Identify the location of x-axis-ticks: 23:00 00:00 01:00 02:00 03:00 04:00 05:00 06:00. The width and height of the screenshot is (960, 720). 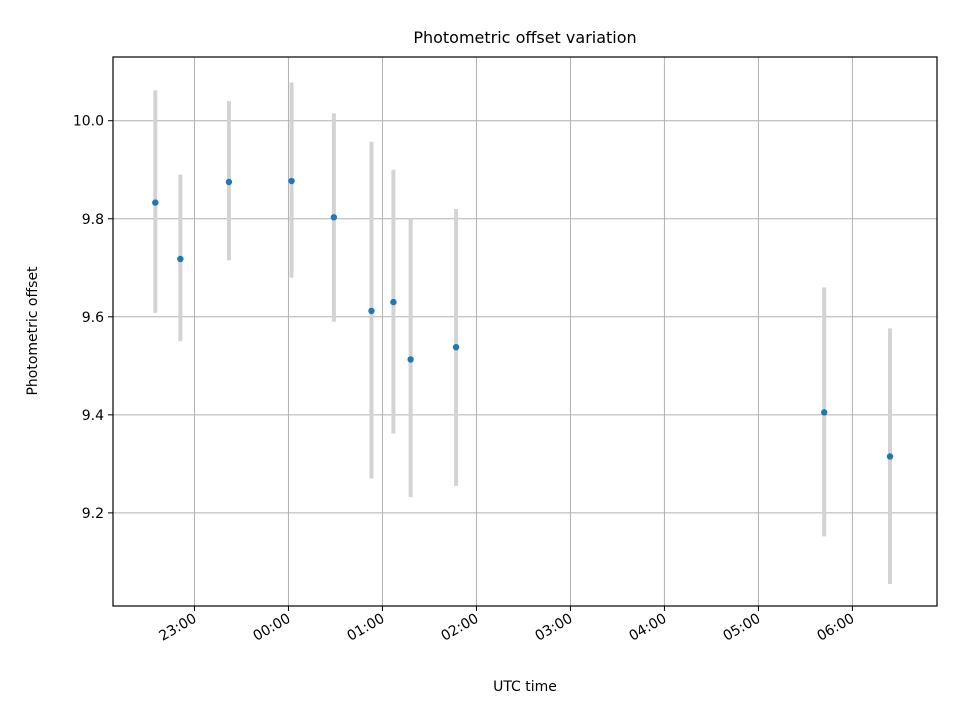
(507, 625).